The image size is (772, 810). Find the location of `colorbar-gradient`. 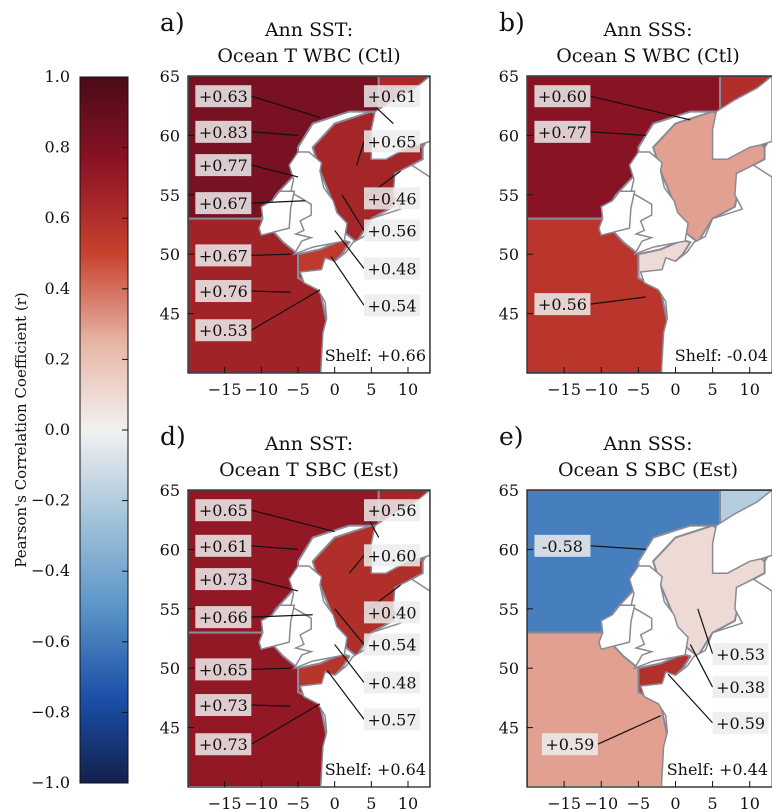

colorbar-gradient is located at coordinates (104, 430).